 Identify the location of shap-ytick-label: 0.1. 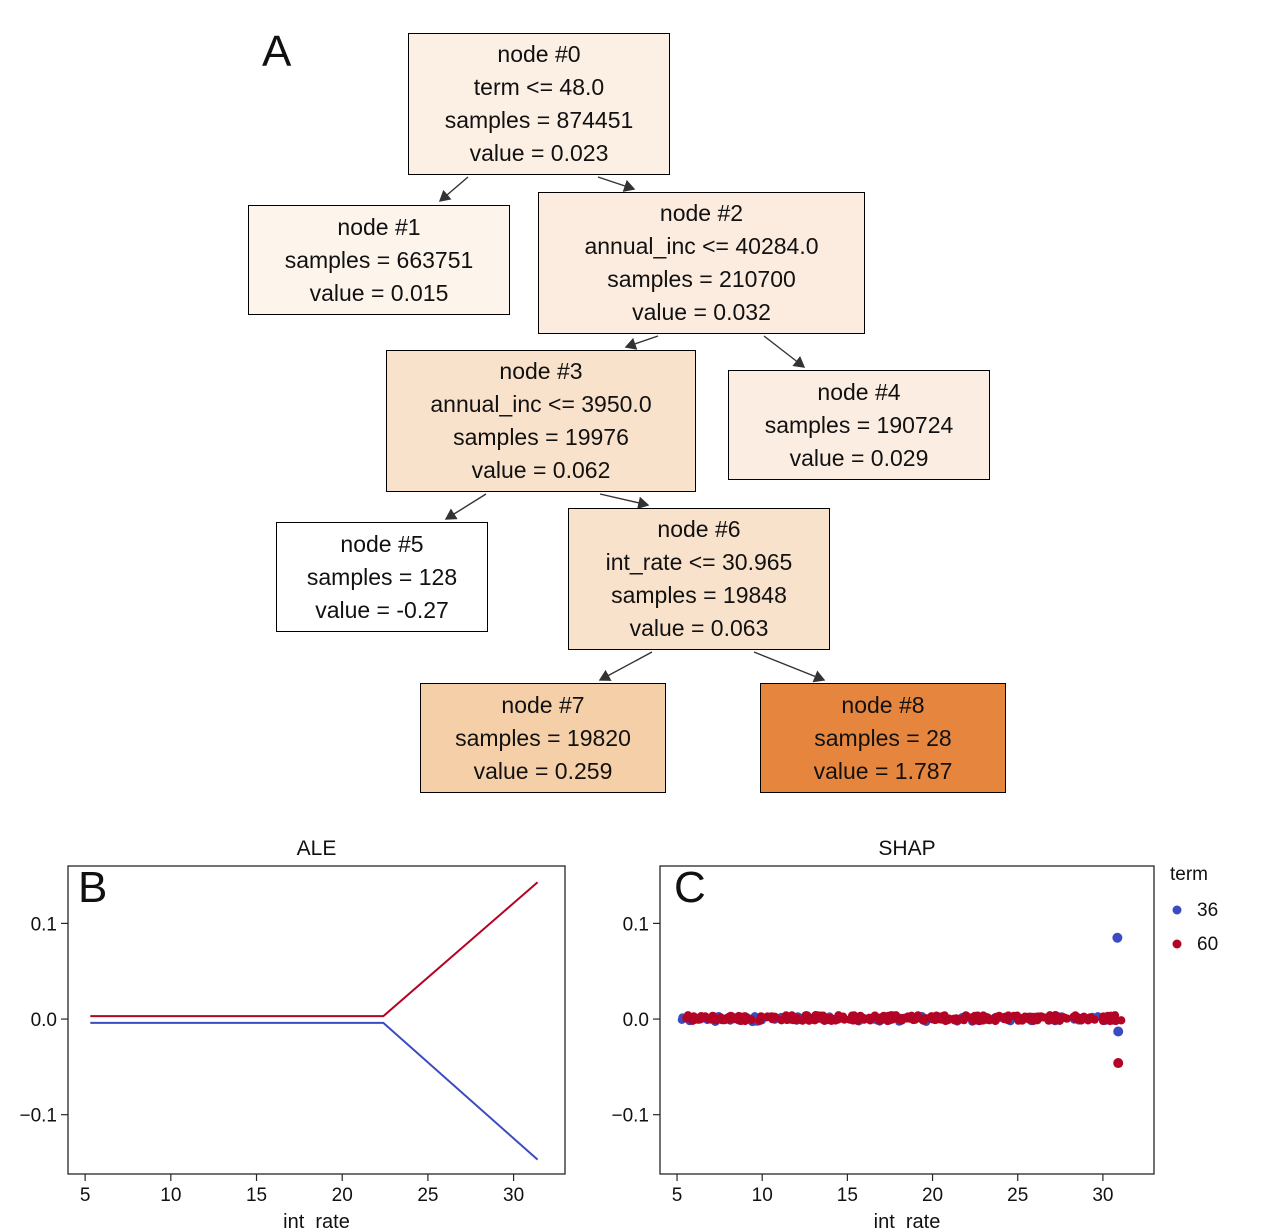
(636, 924).